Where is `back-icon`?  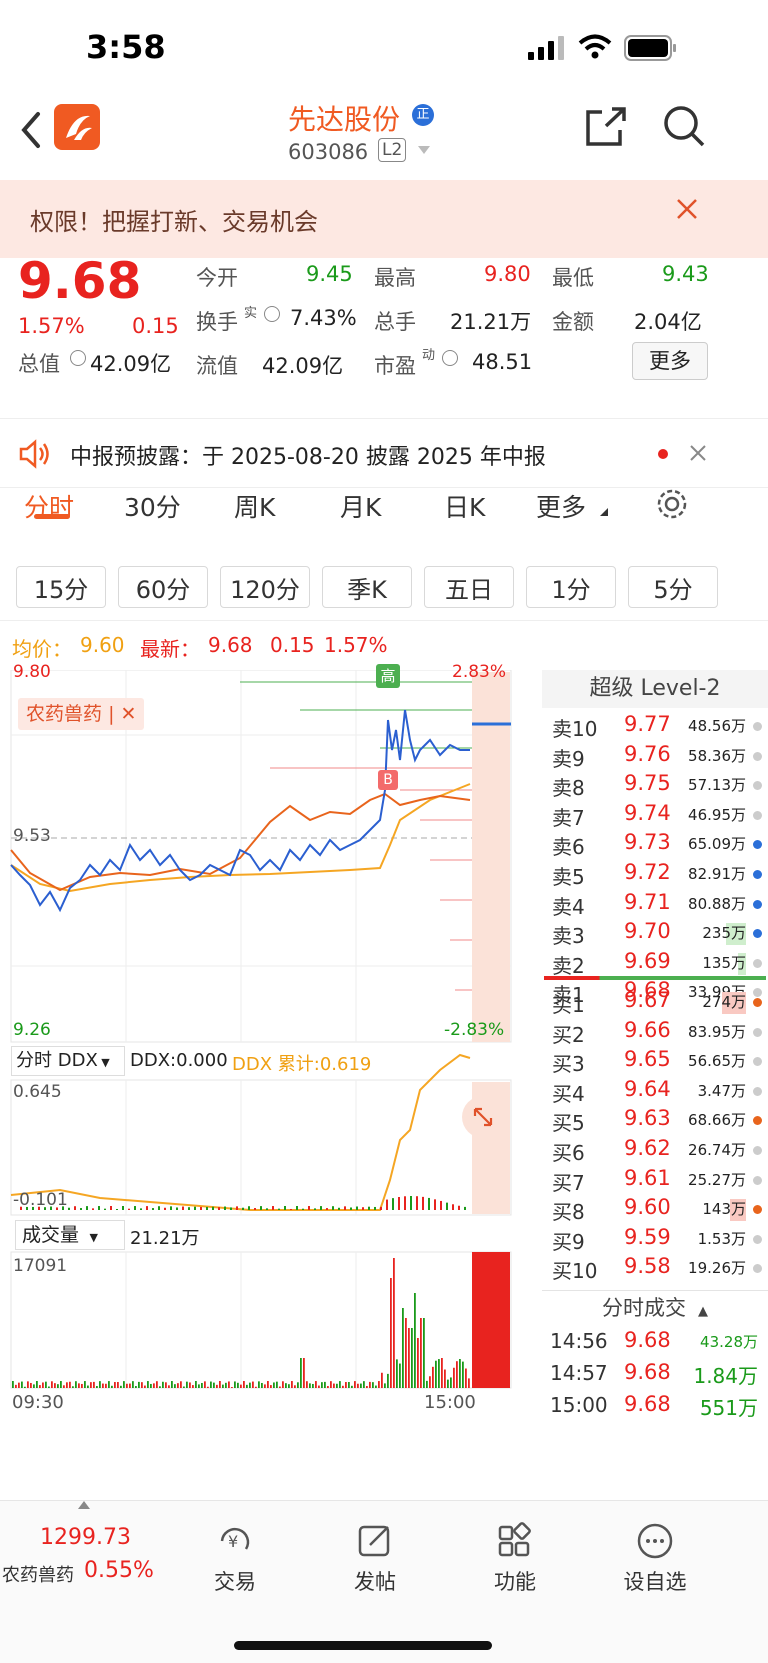 back-icon is located at coordinates (31, 130).